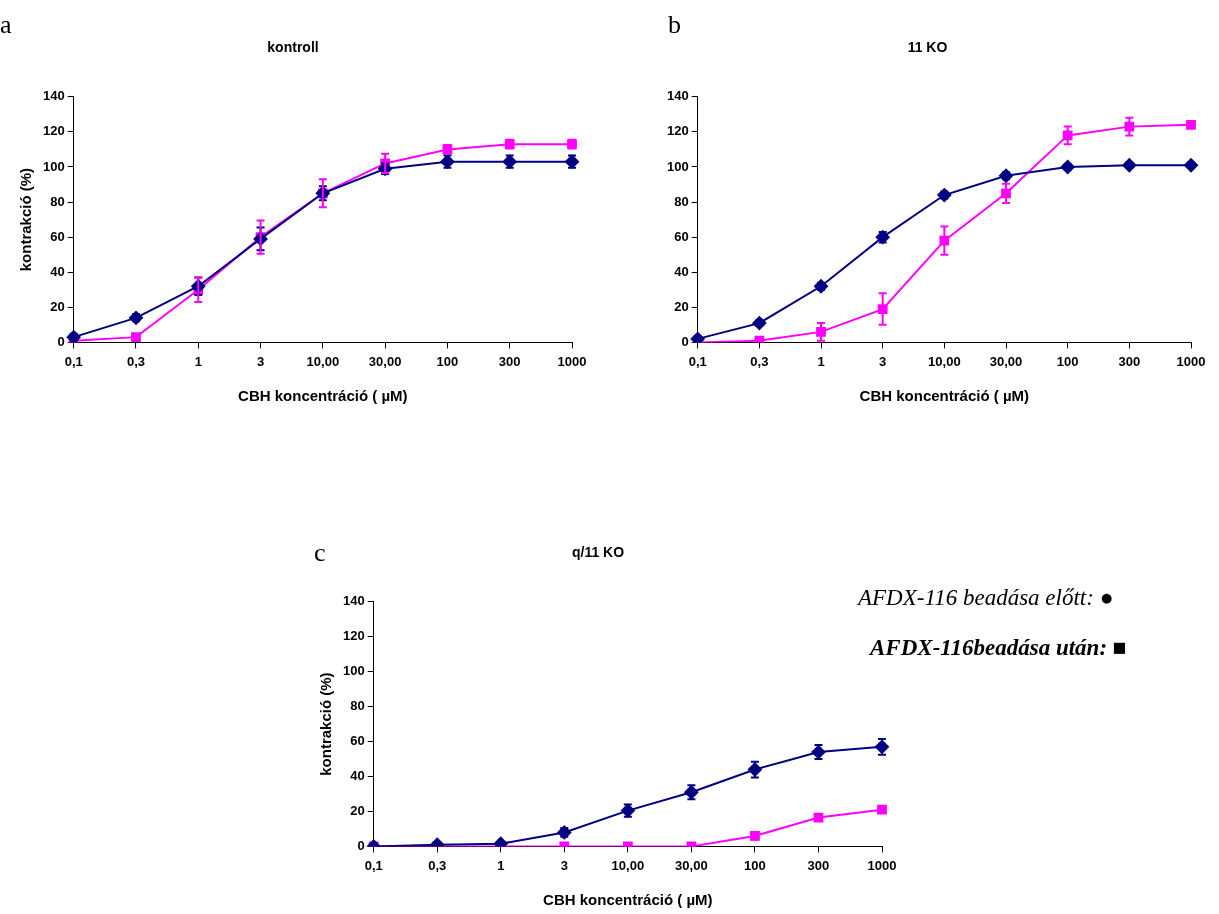 The height and width of the screenshot is (914, 1219). Describe the element at coordinates (986, 598) in the screenshot. I see `annotation: AFDX-116 beadása előtt: ●` at that location.